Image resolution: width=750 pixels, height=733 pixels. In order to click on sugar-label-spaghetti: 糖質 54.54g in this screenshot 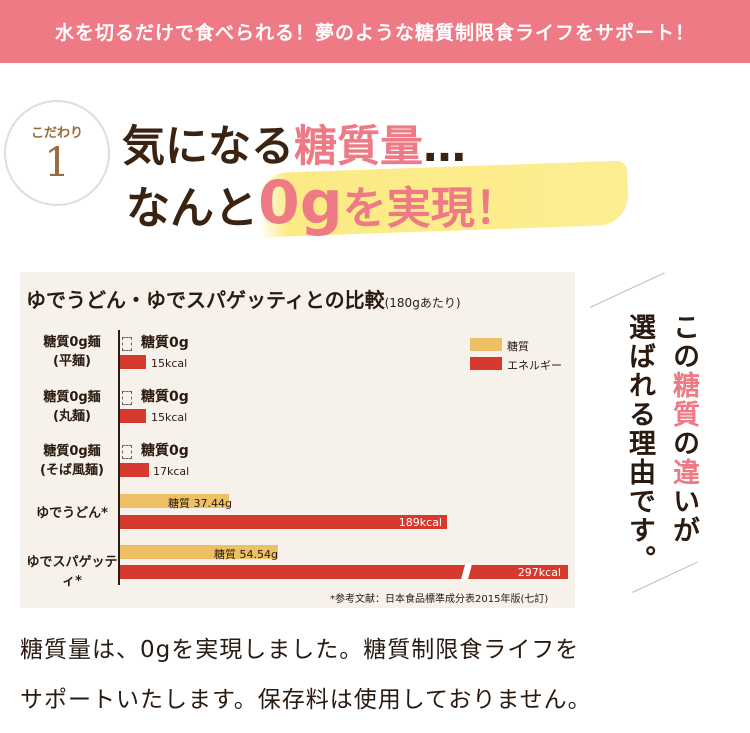, I will do `click(246, 554)`.